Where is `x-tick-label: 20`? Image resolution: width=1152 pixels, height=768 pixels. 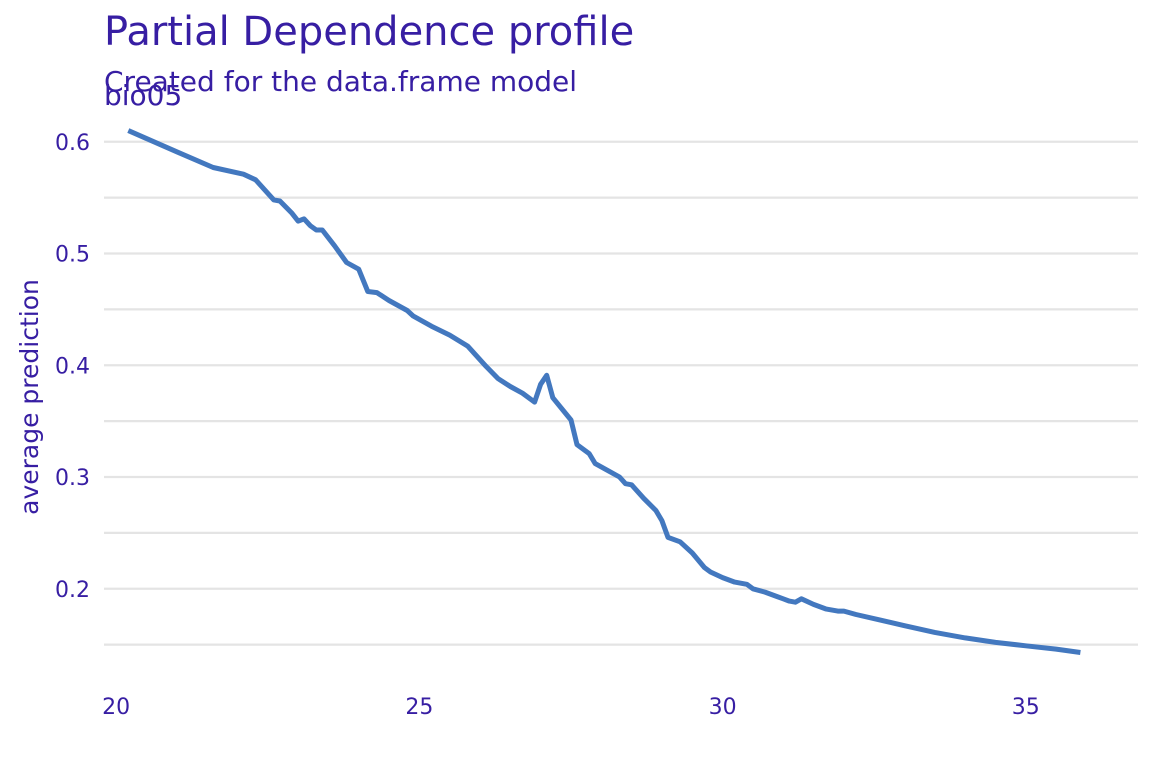 x-tick-label: 20 is located at coordinates (116, 707).